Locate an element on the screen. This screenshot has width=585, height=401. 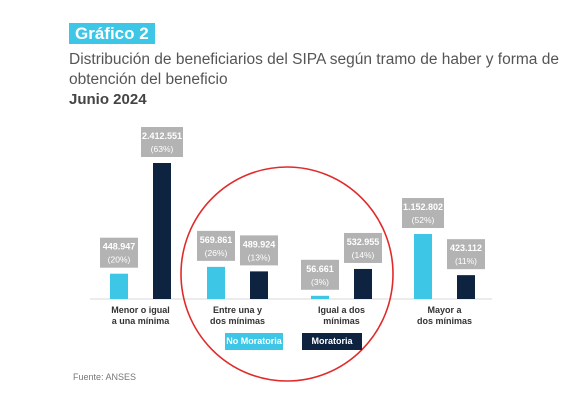
data-label-percent: (3%) is located at coordinates (320, 282).